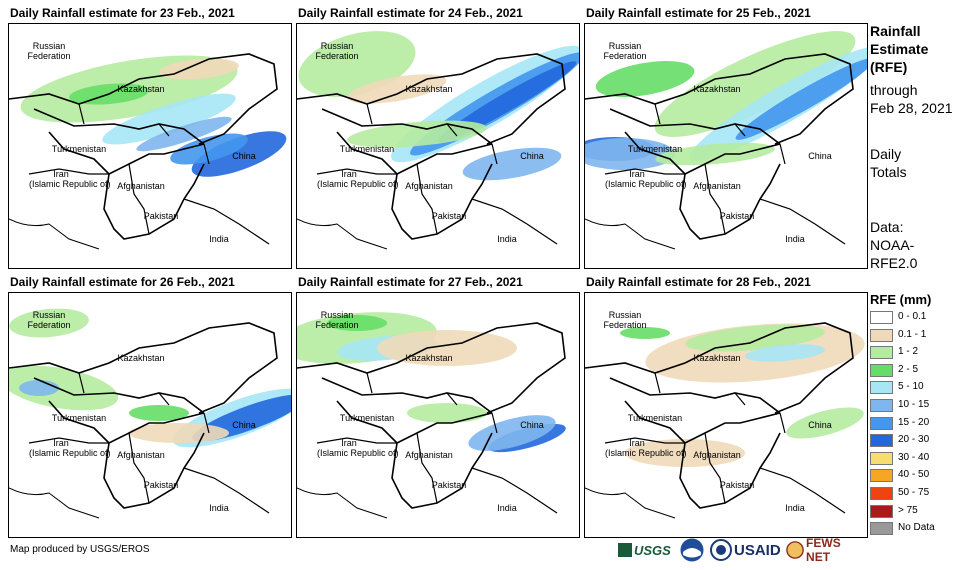 Image resolution: width=965 pixels, height=570 pixels. What do you see at coordinates (914, 492) in the screenshot?
I see `legend-label: 50 - 75` at bounding box center [914, 492].